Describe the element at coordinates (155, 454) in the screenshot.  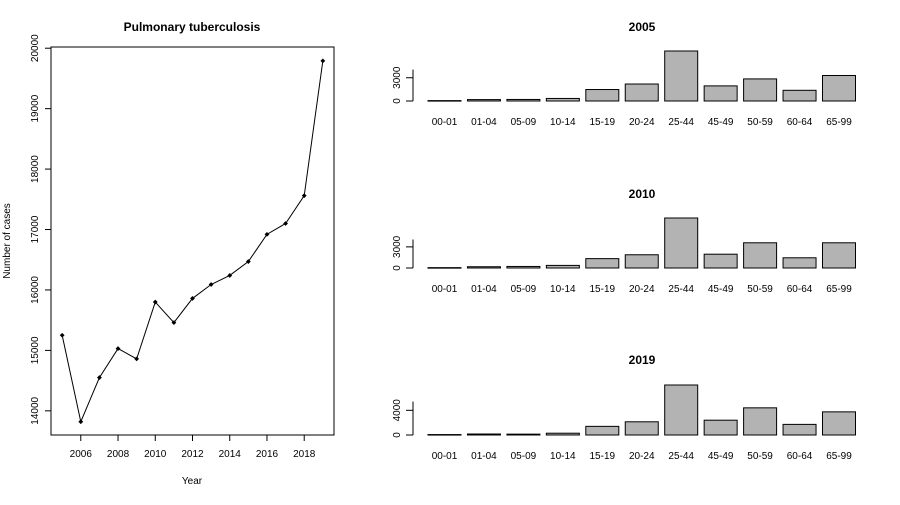
I see `x-tick-label: 2010` at that location.